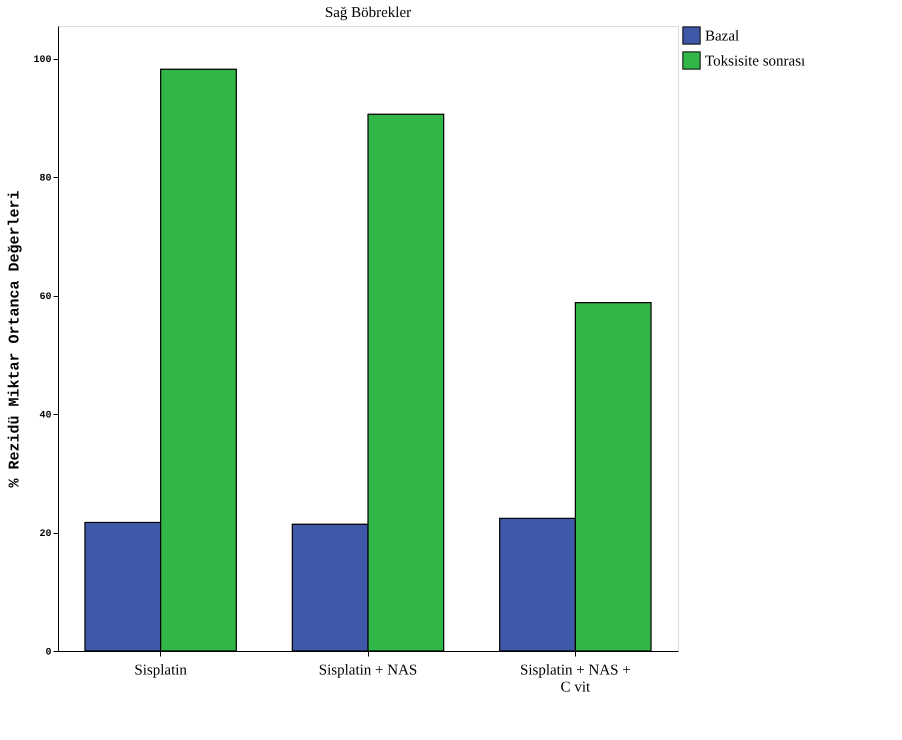 The height and width of the screenshot is (740, 902). What do you see at coordinates (42, 60) in the screenshot?
I see `y-tick-label: 100` at bounding box center [42, 60].